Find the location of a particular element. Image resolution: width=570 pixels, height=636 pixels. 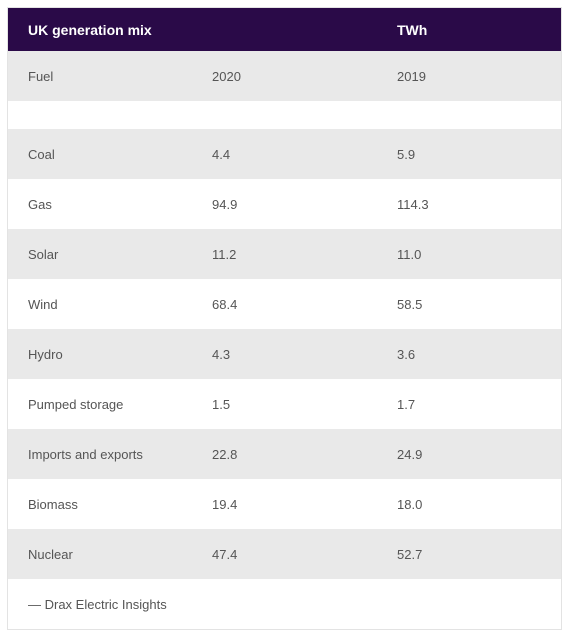

year-2019-column-header: 2019 is located at coordinates (411, 76).